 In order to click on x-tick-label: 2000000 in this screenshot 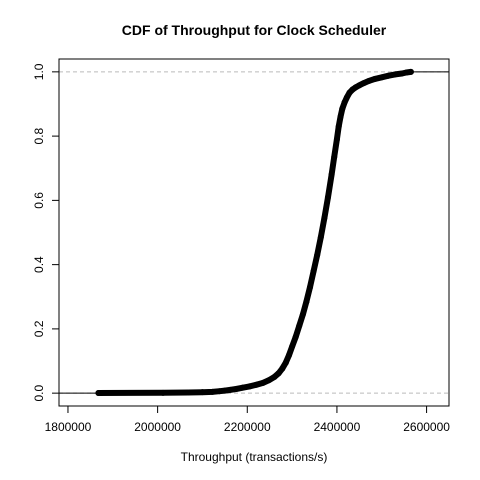, I will do `click(157, 427)`.